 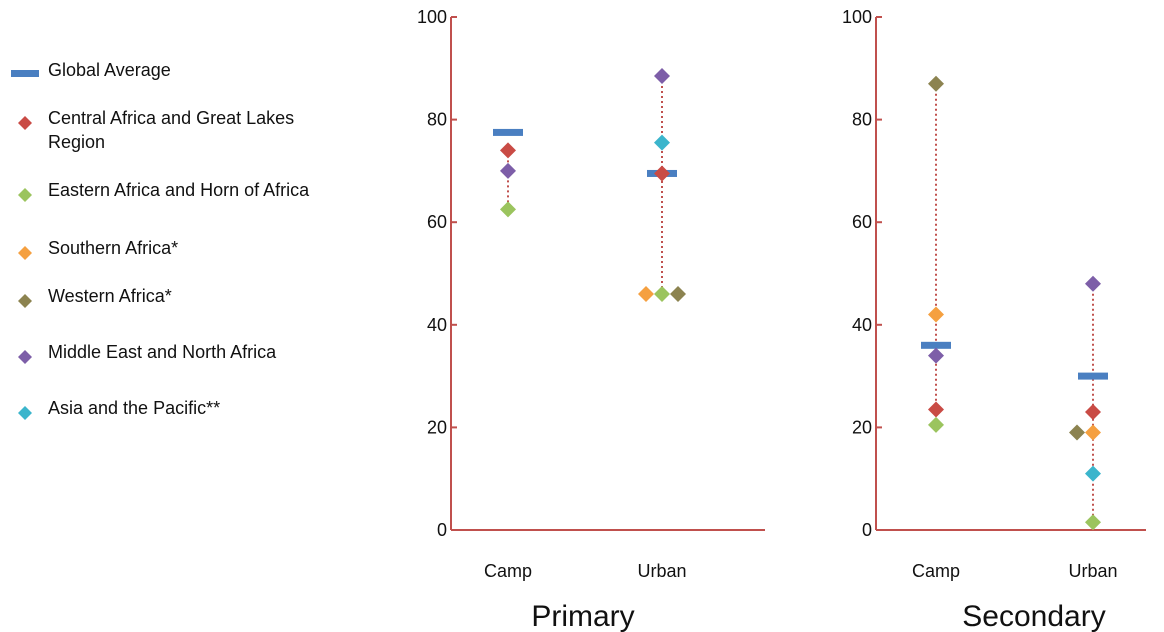 I want to click on legend-item-western-africa: Western Africa*, so click(x=164, y=296).